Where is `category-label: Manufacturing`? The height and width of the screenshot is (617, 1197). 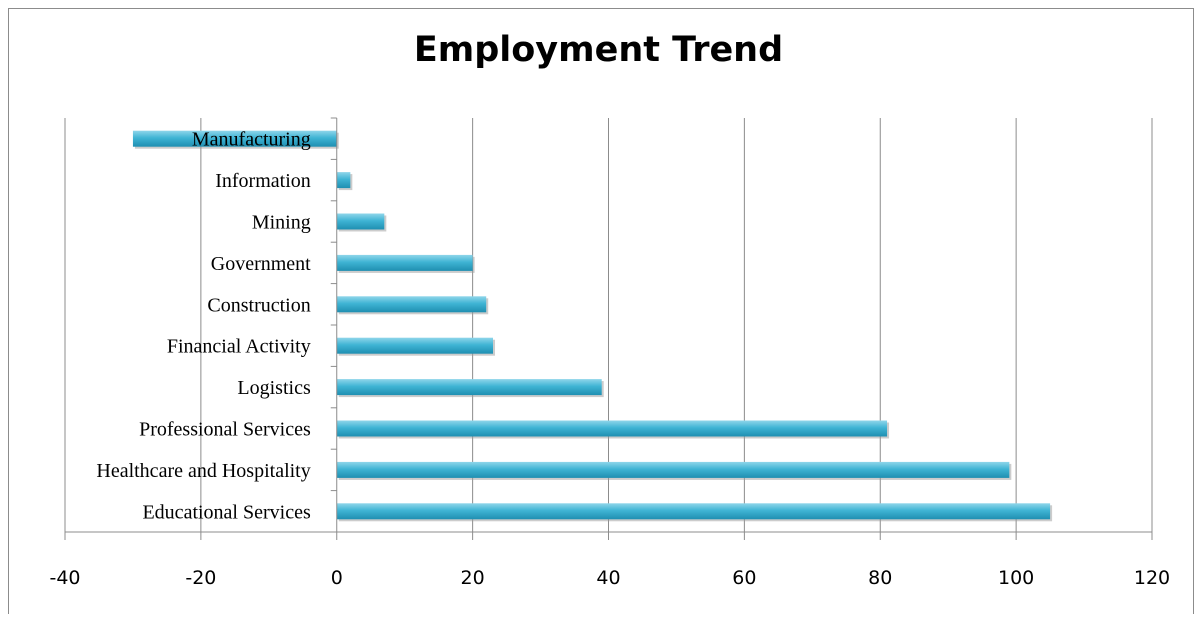
category-label: Manufacturing is located at coordinates (251, 140).